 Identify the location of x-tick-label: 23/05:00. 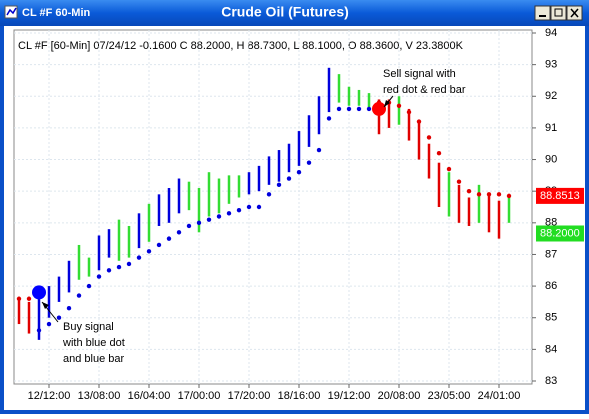
(449, 396).